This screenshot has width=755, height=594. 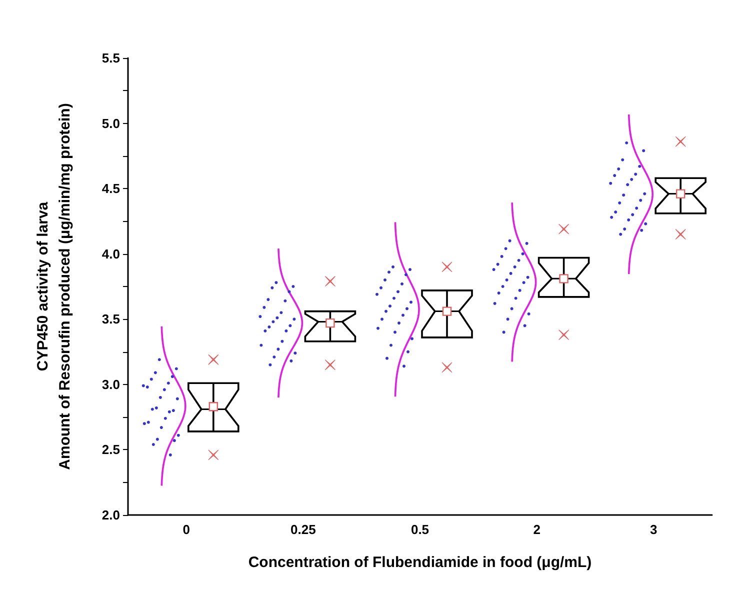 I want to click on y-tick-label: 2.5, so click(x=111, y=450).